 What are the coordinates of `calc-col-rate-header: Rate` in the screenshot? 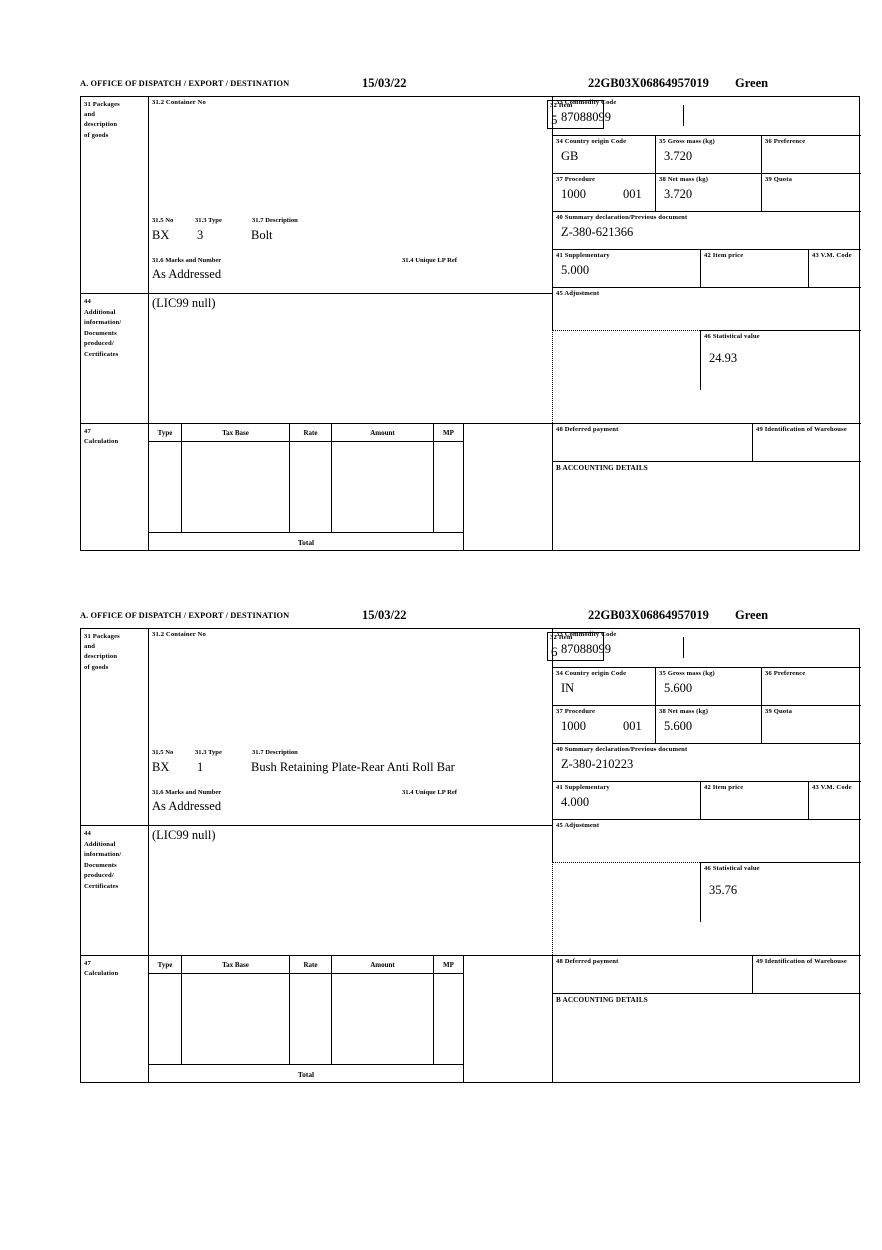 It's located at (311, 965).